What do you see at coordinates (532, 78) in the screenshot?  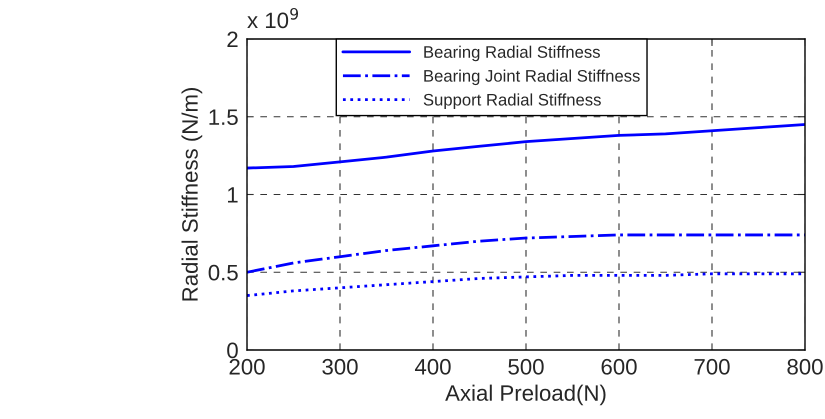 I see `legend-label: Bearing Joint Radial Stiffness` at bounding box center [532, 78].